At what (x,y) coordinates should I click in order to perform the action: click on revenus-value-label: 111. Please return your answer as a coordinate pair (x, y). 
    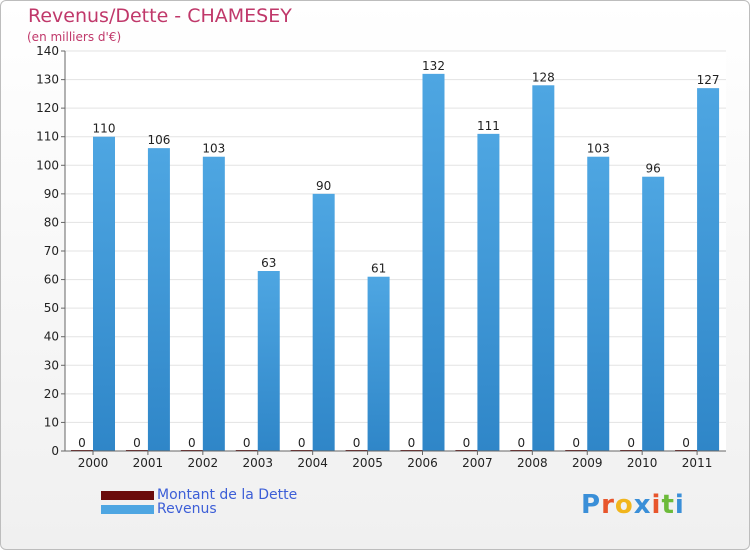
    Looking at the image, I should click on (488, 126).